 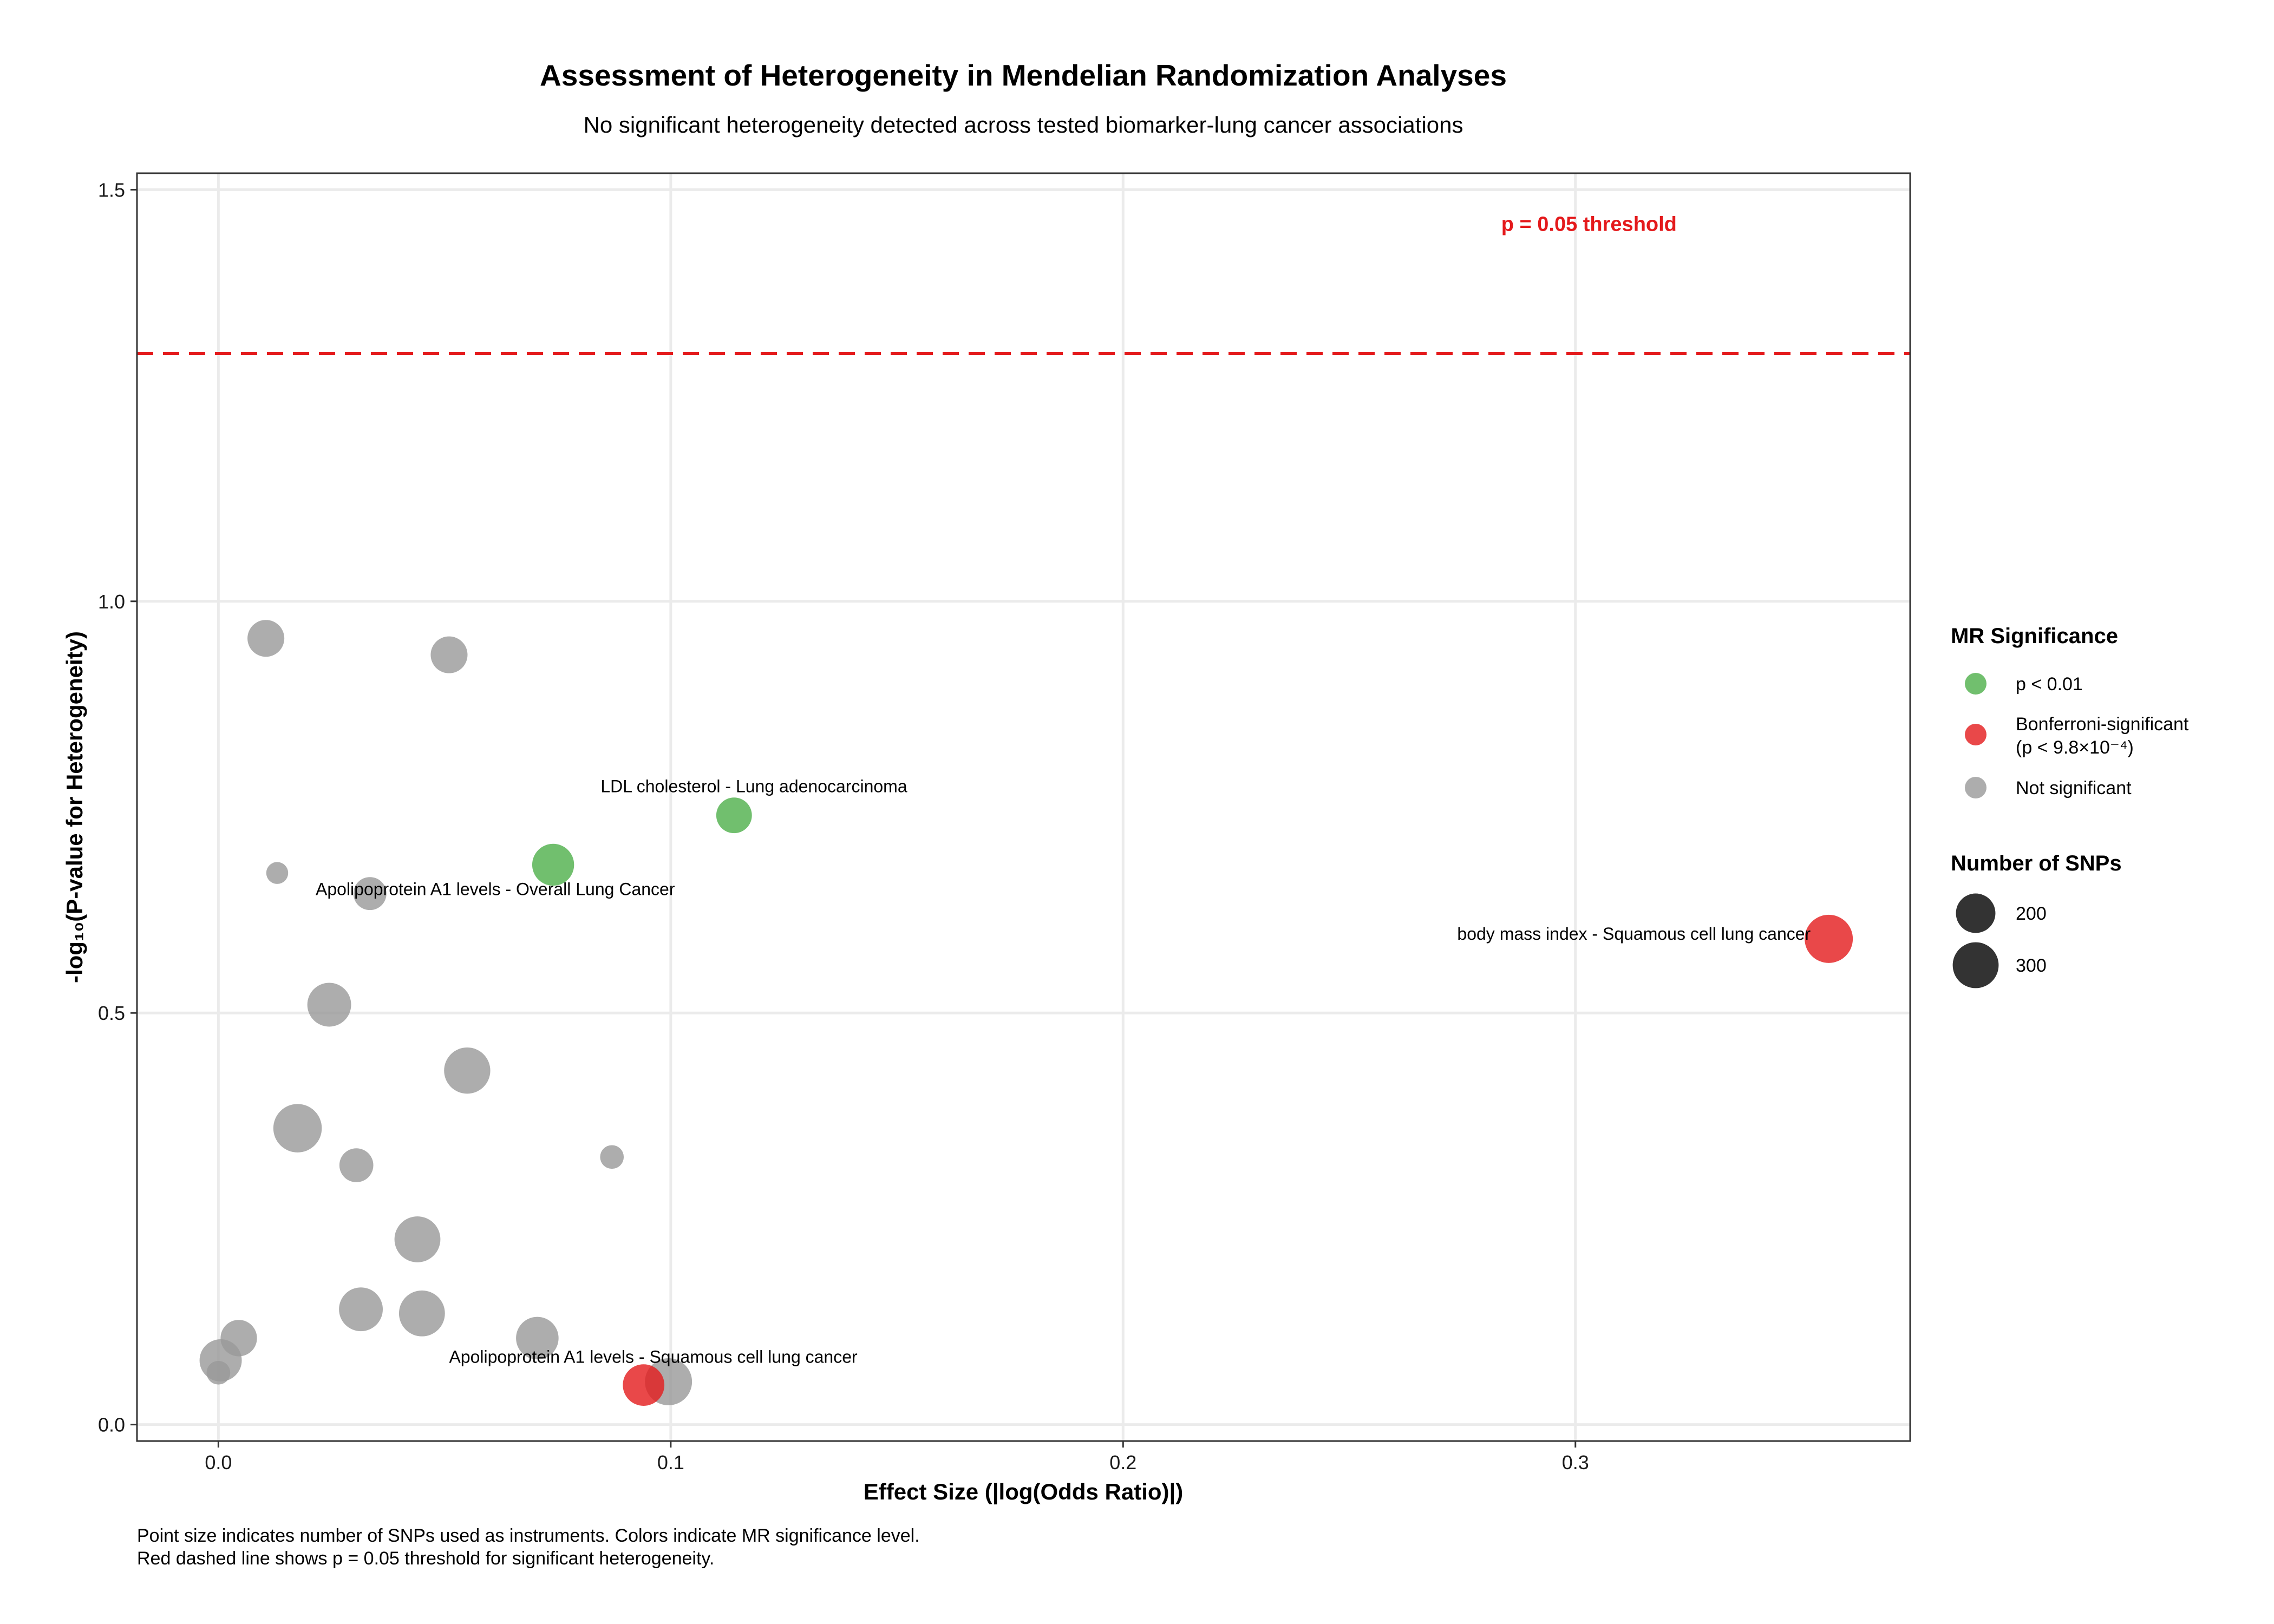 What do you see at coordinates (1123, 1462) in the screenshot?
I see `x-tick-label: 0.2` at bounding box center [1123, 1462].